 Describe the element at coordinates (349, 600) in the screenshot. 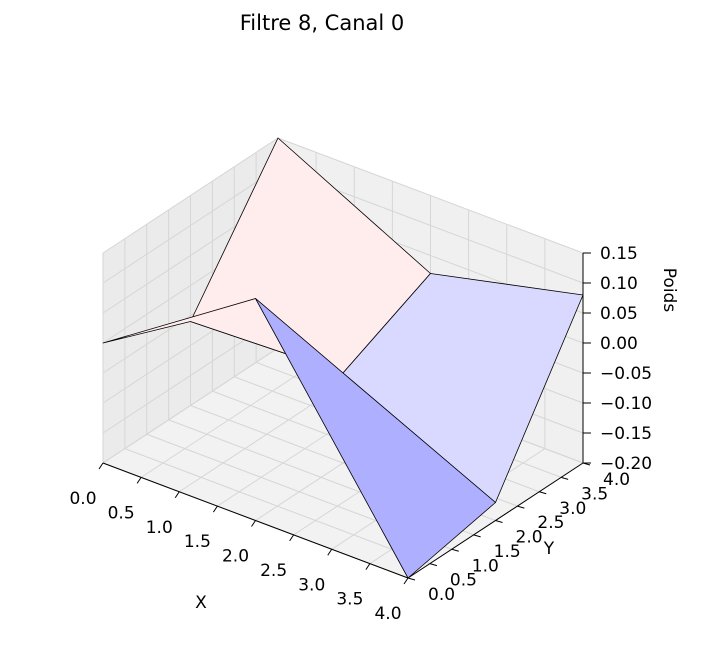

I see `x-tick-label: 3.5` at that location.